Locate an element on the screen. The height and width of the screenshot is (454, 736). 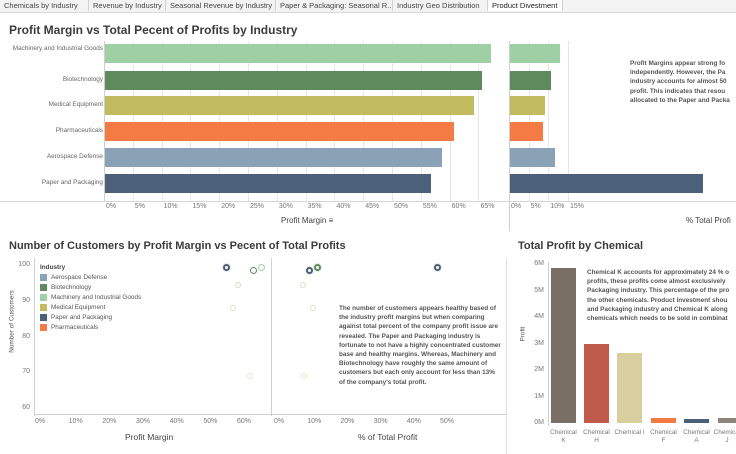
scatter-x2-tick-label: 10% is located at coordinates (314, 421).